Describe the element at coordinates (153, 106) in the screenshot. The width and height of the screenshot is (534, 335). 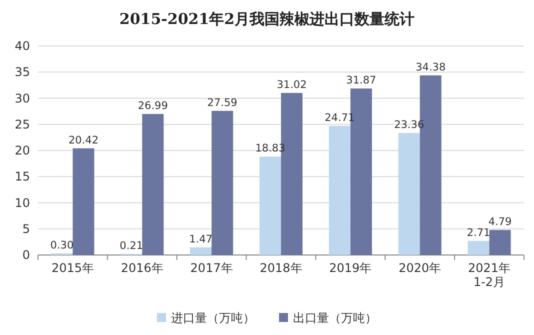
I see `data-label: 26.99` at that location.